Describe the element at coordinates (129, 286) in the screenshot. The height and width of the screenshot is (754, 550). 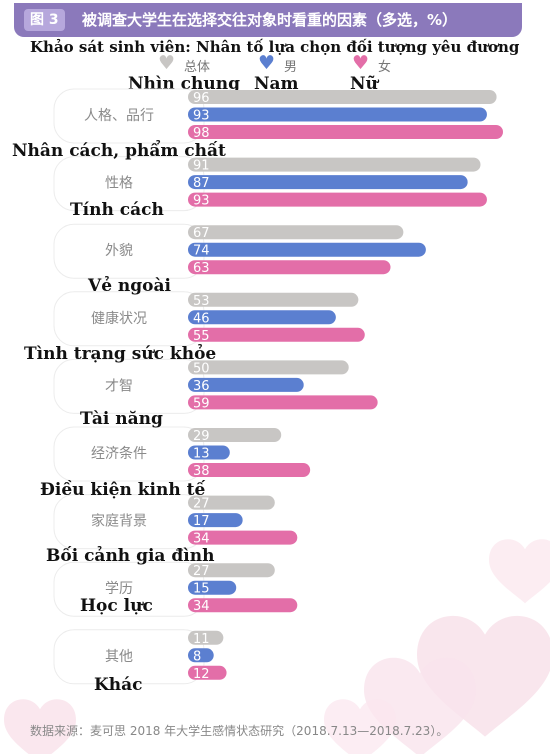
I see `category-vn-label: Vẻ ngoài` at that location.